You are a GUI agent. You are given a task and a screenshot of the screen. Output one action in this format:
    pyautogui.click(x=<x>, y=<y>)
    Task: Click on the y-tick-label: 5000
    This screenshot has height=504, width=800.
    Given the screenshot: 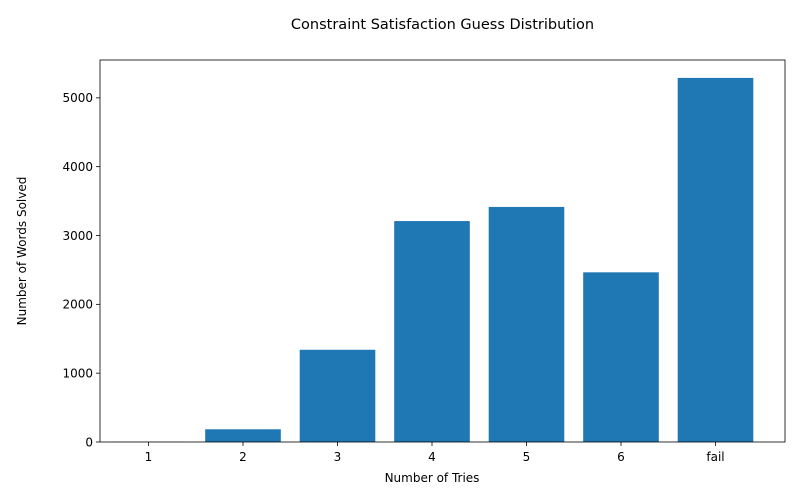 What is the action you would take?
    pyautogui.click(x=77, y=98)
    